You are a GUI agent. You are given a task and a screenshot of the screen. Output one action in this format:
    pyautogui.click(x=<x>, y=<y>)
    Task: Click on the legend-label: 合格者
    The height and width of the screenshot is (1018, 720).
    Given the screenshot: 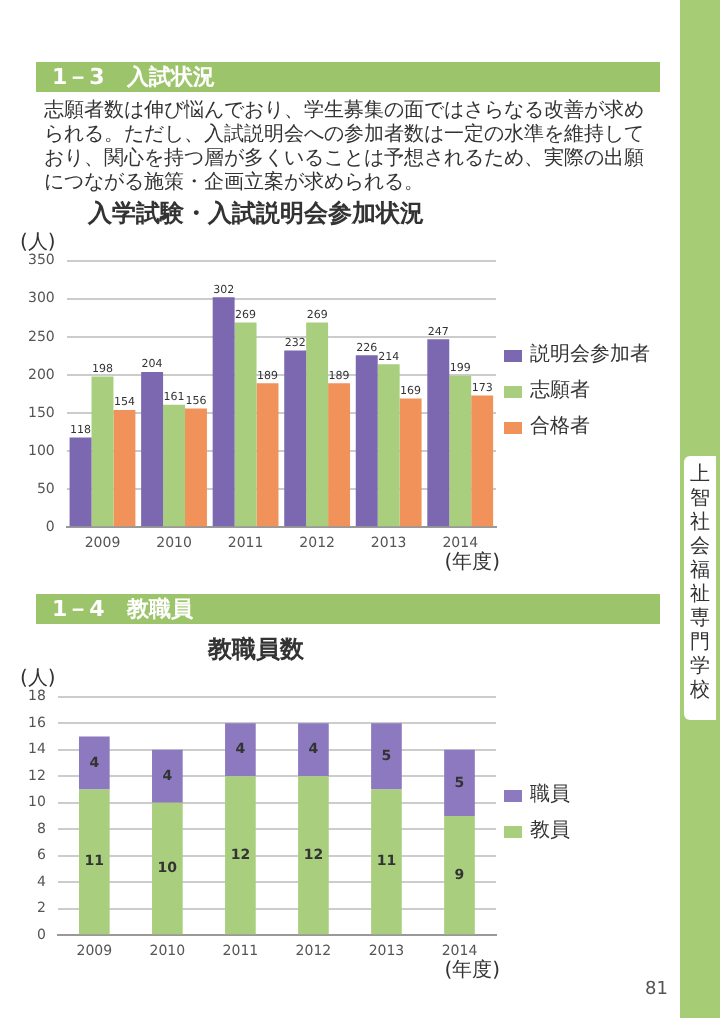 What is the action you would take?
    pyautogui.click(x=560, y=428)
    